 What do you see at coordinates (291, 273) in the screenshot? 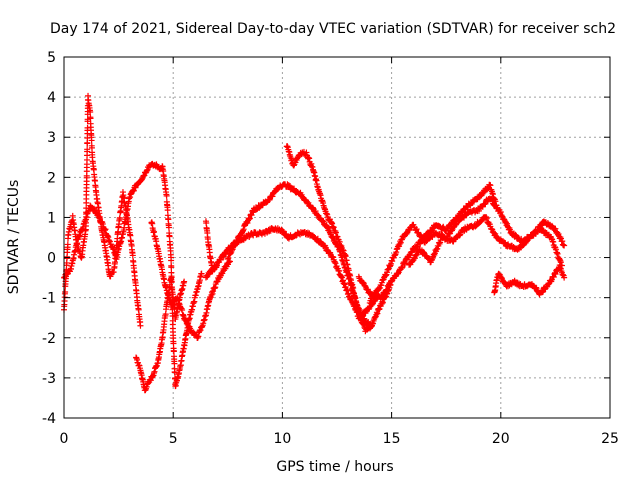
I see `series-s6` at bounding box center [291, 273].